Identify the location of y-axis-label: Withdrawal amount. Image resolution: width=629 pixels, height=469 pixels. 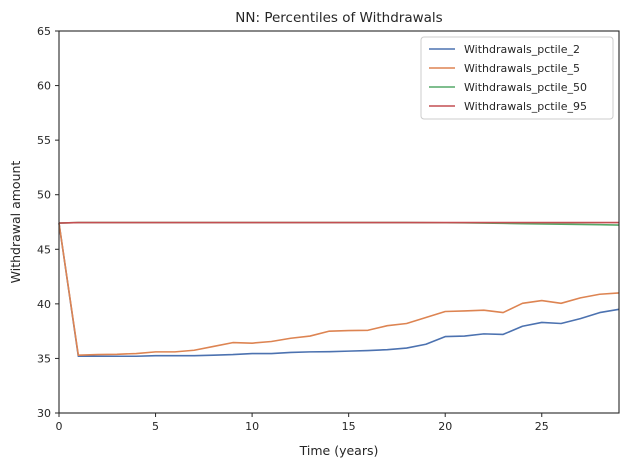
(15, 222).